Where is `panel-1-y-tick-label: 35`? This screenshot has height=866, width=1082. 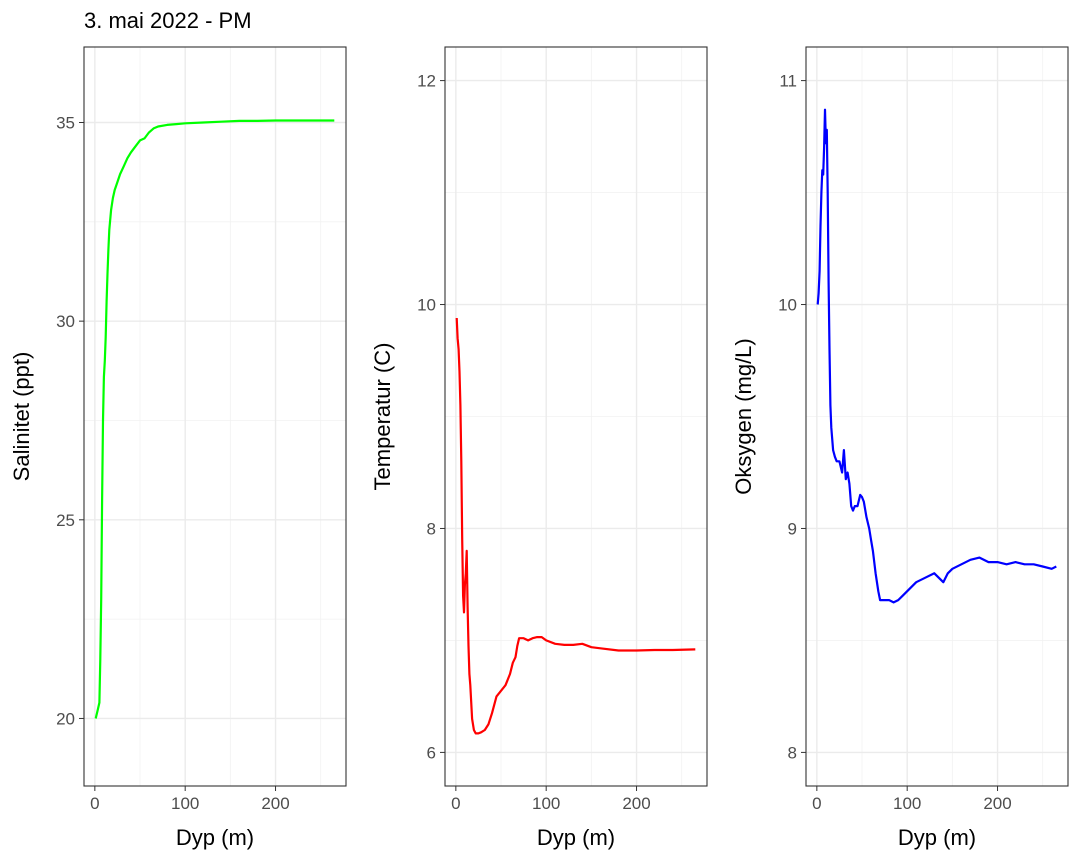 panel-1-y-tick-label: 35 is located at coordinates (65, 122).